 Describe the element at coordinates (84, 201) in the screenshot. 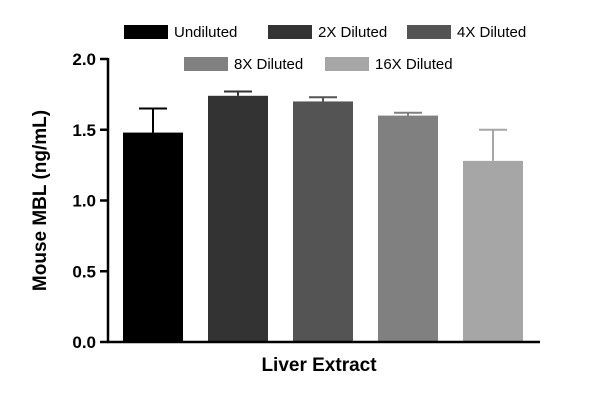

I see `y-tick-label: 1.0` at that location.